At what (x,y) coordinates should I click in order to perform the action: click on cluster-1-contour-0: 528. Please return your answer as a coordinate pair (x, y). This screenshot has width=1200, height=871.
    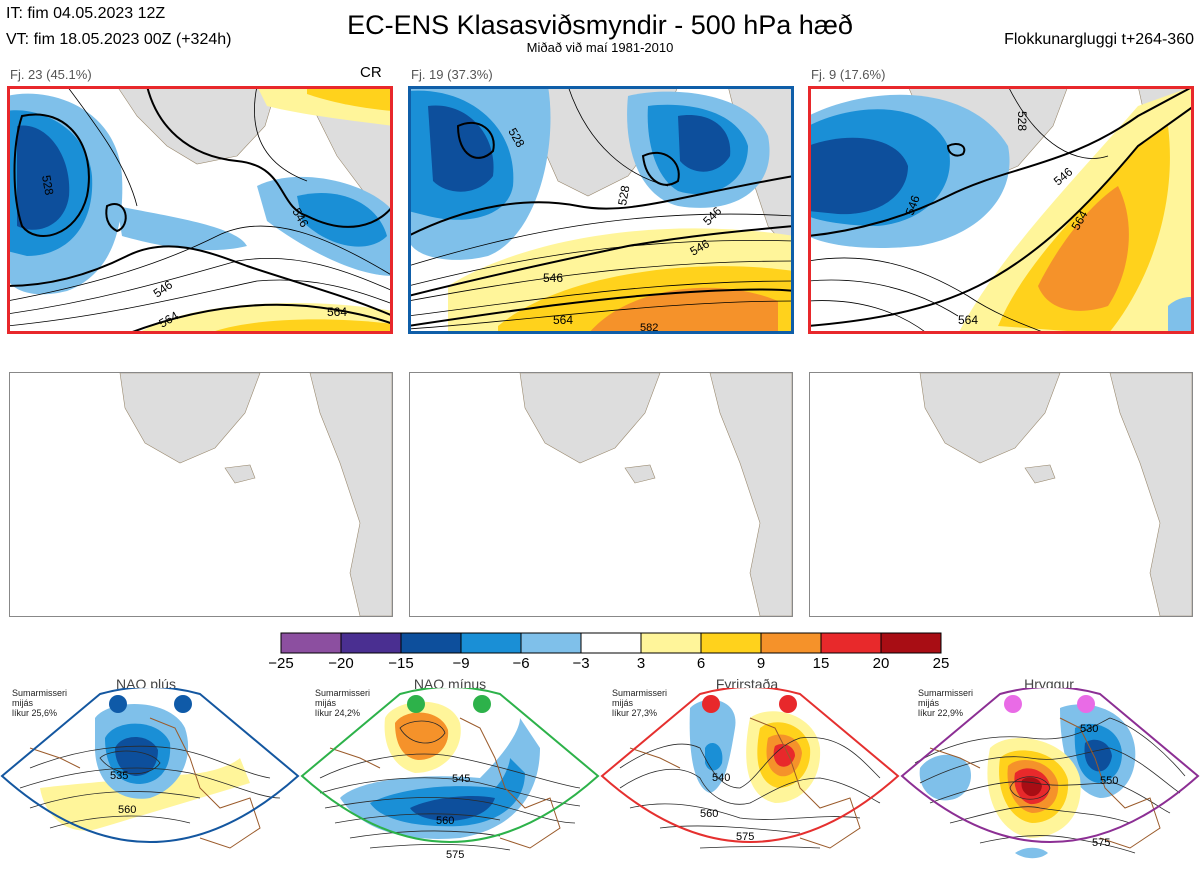
    Looking at the image, I should click on (47, 185).